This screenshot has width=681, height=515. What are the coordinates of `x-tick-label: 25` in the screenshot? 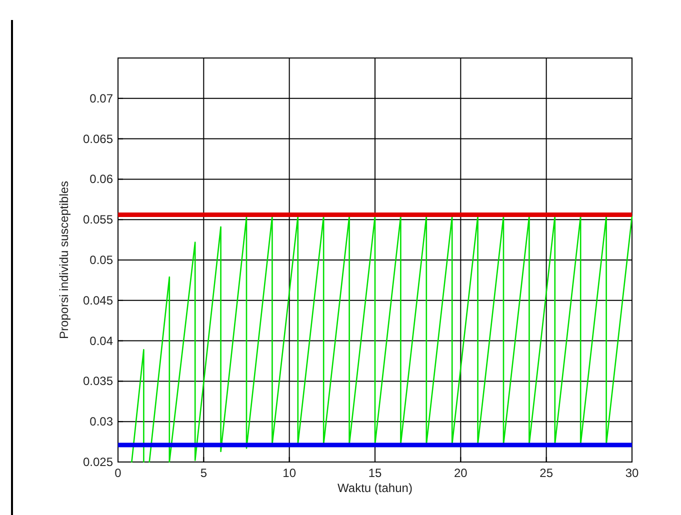 It's located at (547, 473).